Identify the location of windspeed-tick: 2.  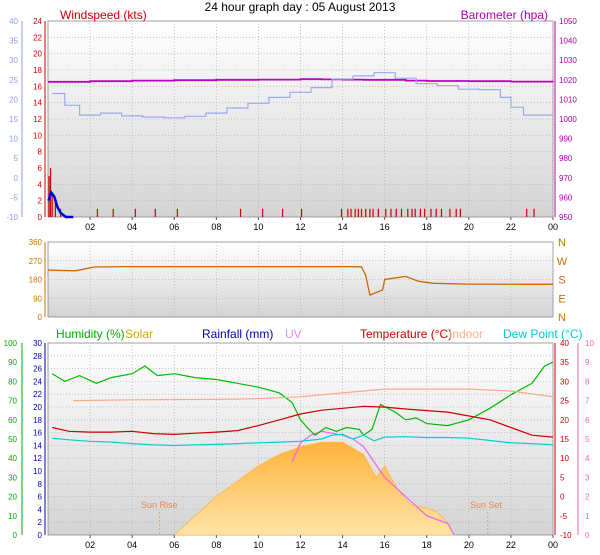
(40, 201).